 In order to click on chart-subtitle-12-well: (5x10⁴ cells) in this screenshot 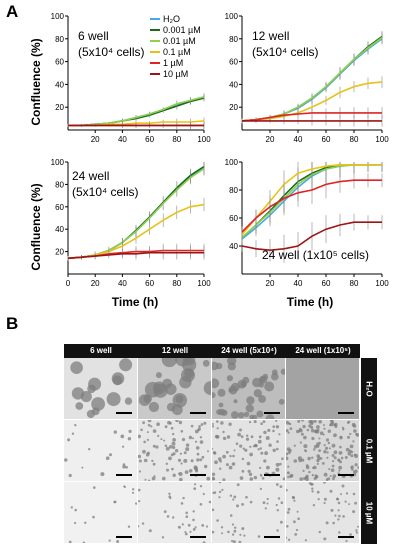, I will do `click(285, 52)`.